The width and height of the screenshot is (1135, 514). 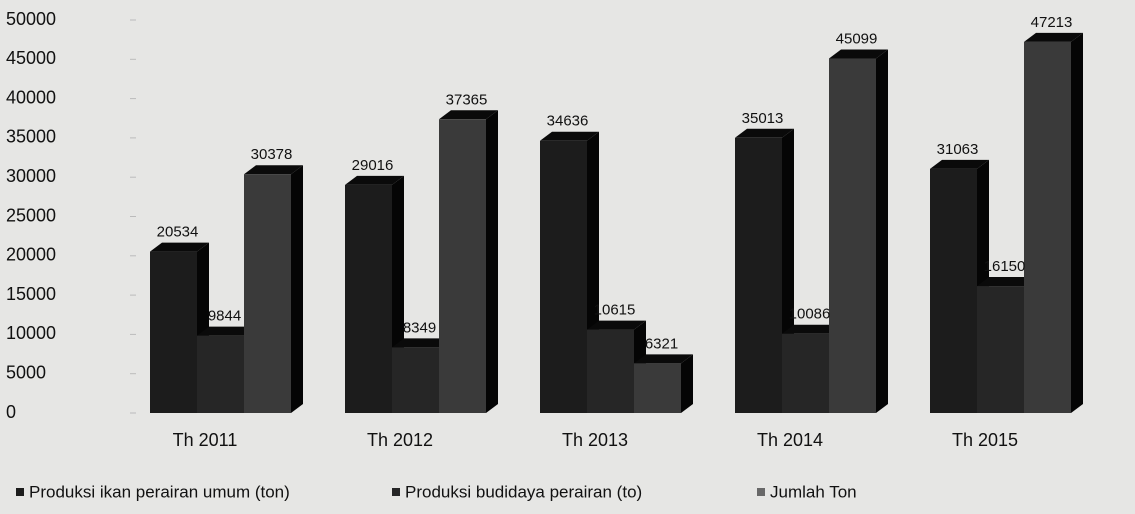 I want to click on y-tick-label: 0, so click(x=11, y=412).